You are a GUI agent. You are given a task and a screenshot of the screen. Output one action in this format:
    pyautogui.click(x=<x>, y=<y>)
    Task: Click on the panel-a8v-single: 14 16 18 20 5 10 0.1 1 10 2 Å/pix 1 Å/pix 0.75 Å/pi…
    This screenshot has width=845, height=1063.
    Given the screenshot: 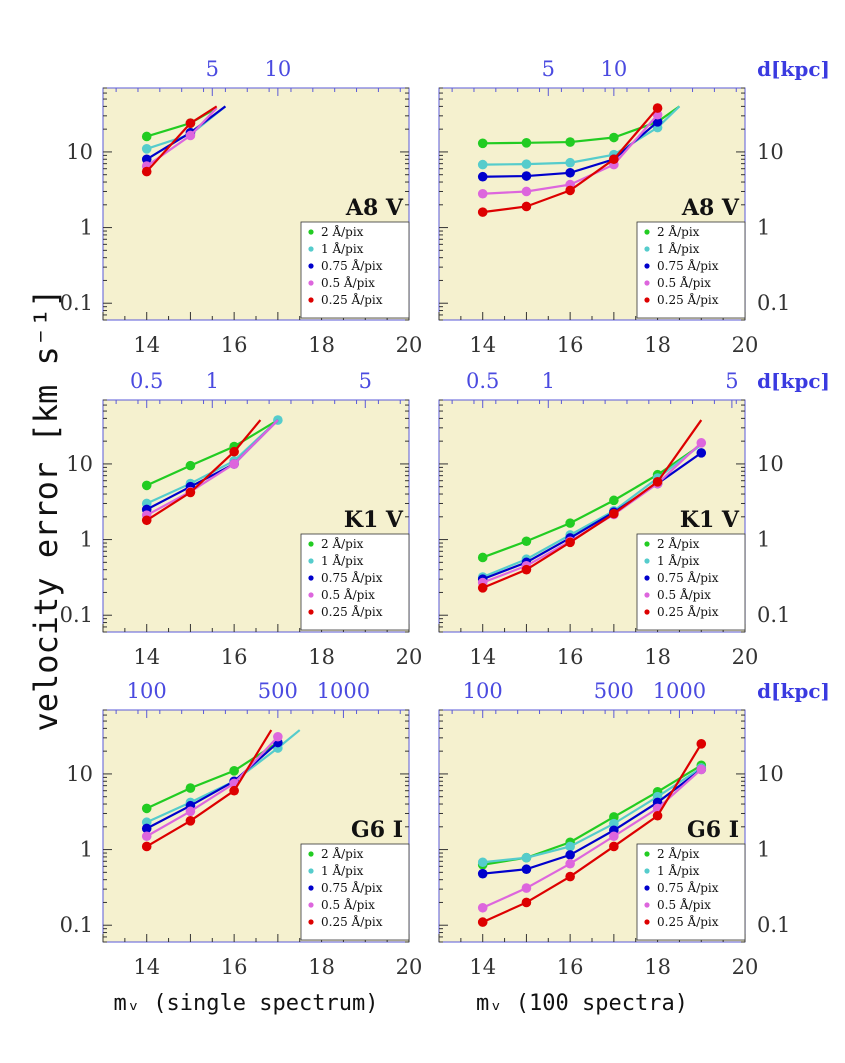 What is the action you would take?
    pyautogui.click(x=241, y=207)
    